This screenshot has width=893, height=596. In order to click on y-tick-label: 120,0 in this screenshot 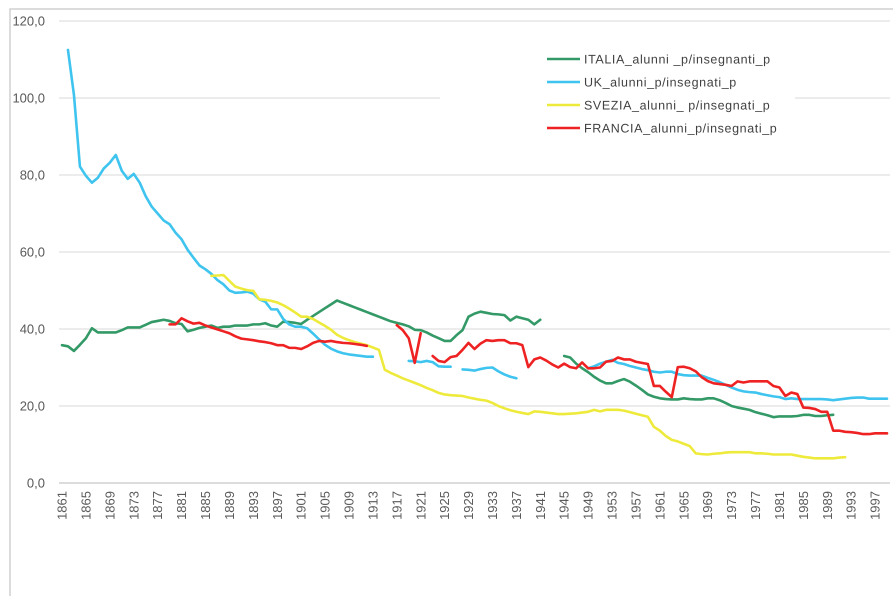, I will do `click(28, 21)`.